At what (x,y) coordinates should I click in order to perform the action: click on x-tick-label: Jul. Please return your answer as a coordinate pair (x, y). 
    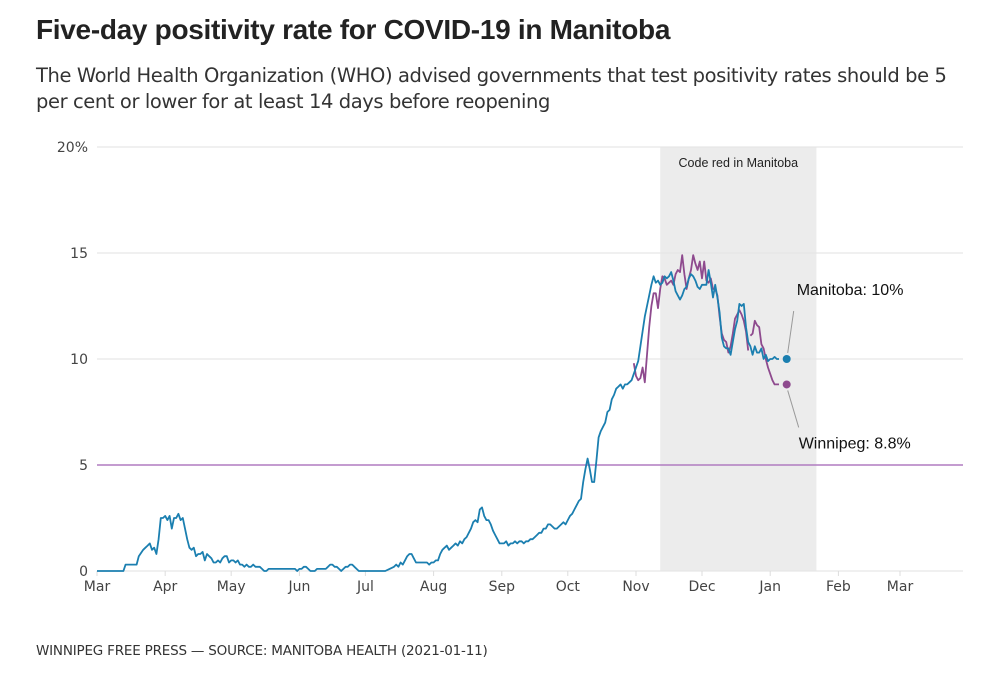
    Looking at the image, I should click on (365, 587).